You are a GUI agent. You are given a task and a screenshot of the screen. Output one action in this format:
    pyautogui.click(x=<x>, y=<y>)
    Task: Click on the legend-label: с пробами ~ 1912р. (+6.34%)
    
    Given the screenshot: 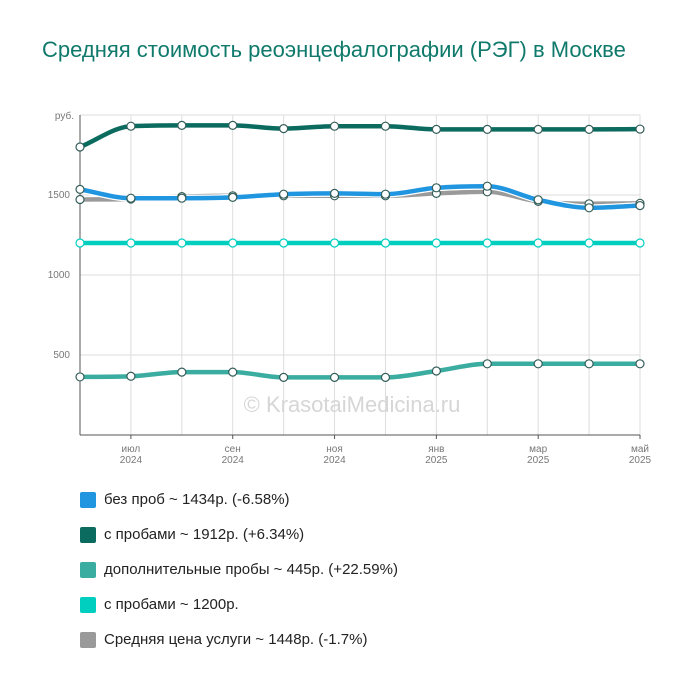 What is the action you would take?
    pyautogui.click(x=204, y=534)
    